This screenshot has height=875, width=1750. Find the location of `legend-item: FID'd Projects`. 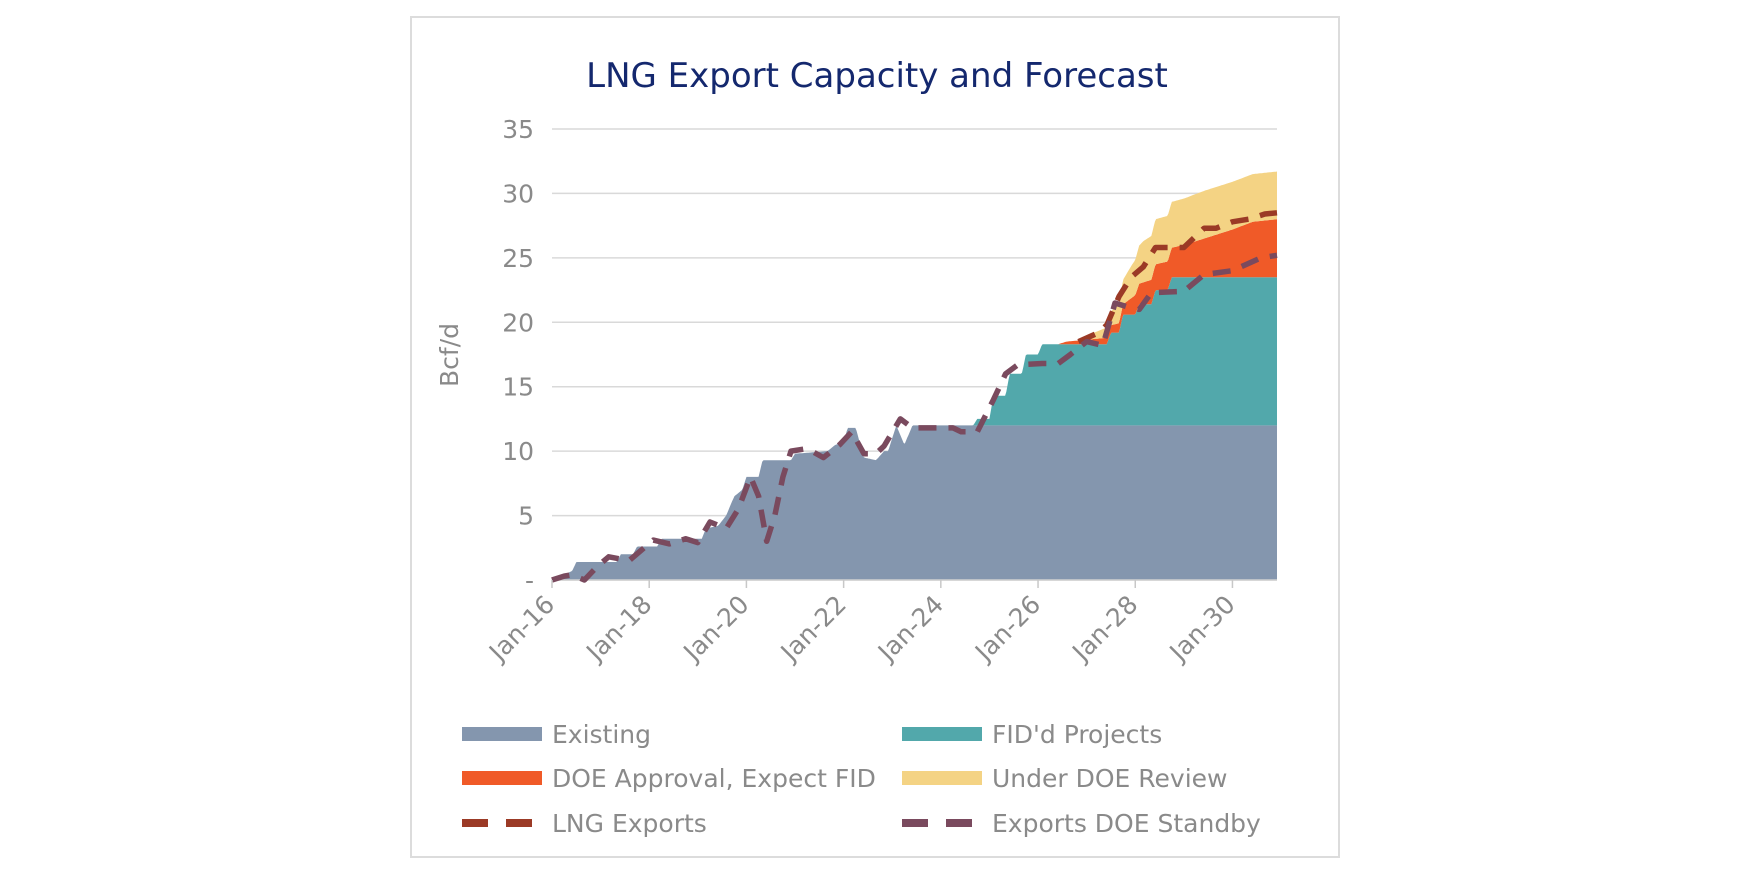

legend-item: FID'd Projects is located at coordinates (1032, 734).